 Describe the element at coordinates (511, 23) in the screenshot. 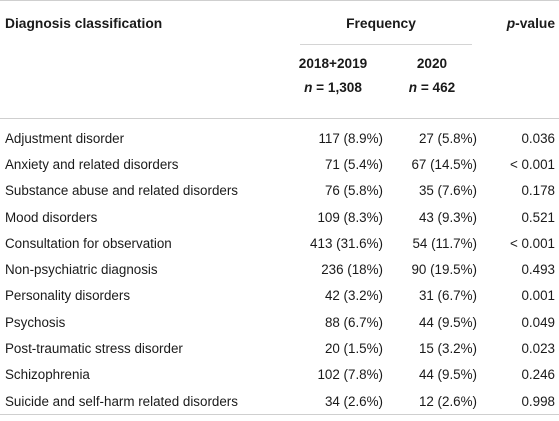

I see `pvalue-italic-p: p` at that location.